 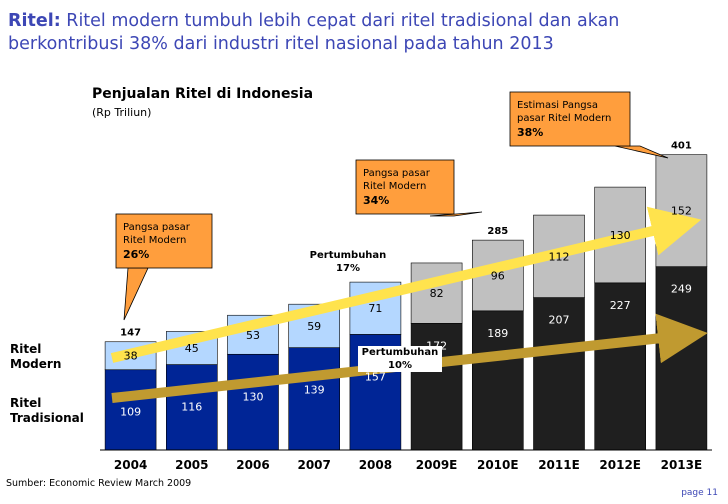 I want to click on value-label-traditional: 227, so click(x=620, y=305).